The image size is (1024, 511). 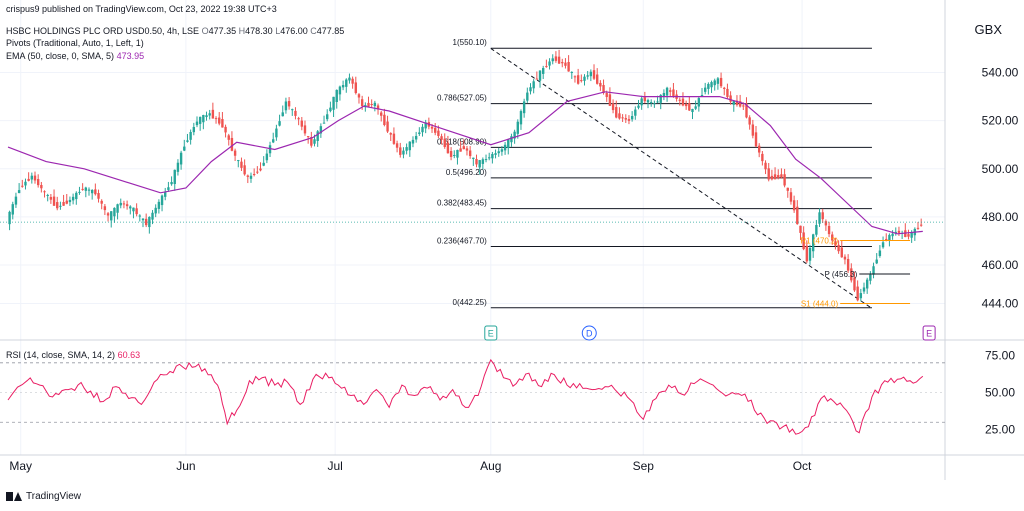 What do you see at coordinates (75, 43) in the screenshot?
I see `pivots-legend: Pivots (Traditional, Auto, 1, Left, 1)` at bounding box center [75, 43].